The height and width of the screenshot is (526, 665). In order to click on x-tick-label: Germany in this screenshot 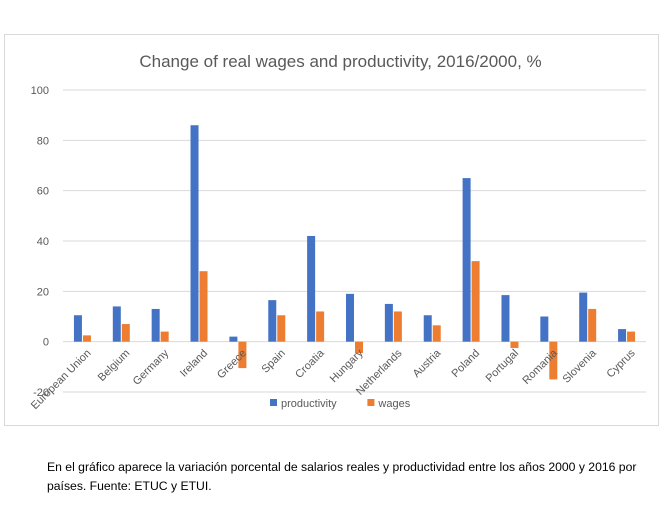, I will do `click(151, 367)`.